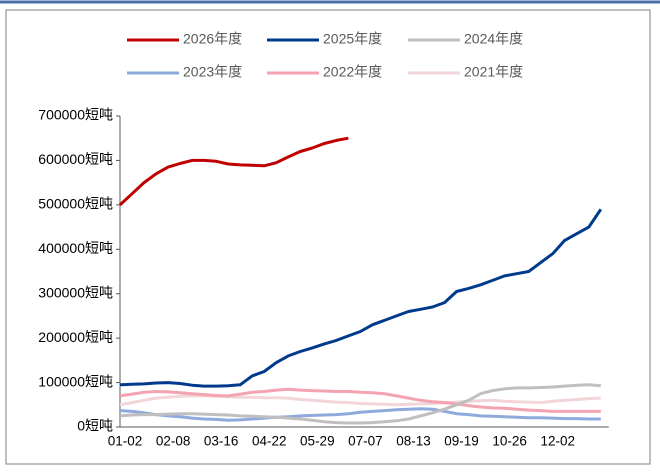  Describe the element at coordinates (75, 337) in the screenshot. I see `y-tick-label: 200000短吨` at that location.